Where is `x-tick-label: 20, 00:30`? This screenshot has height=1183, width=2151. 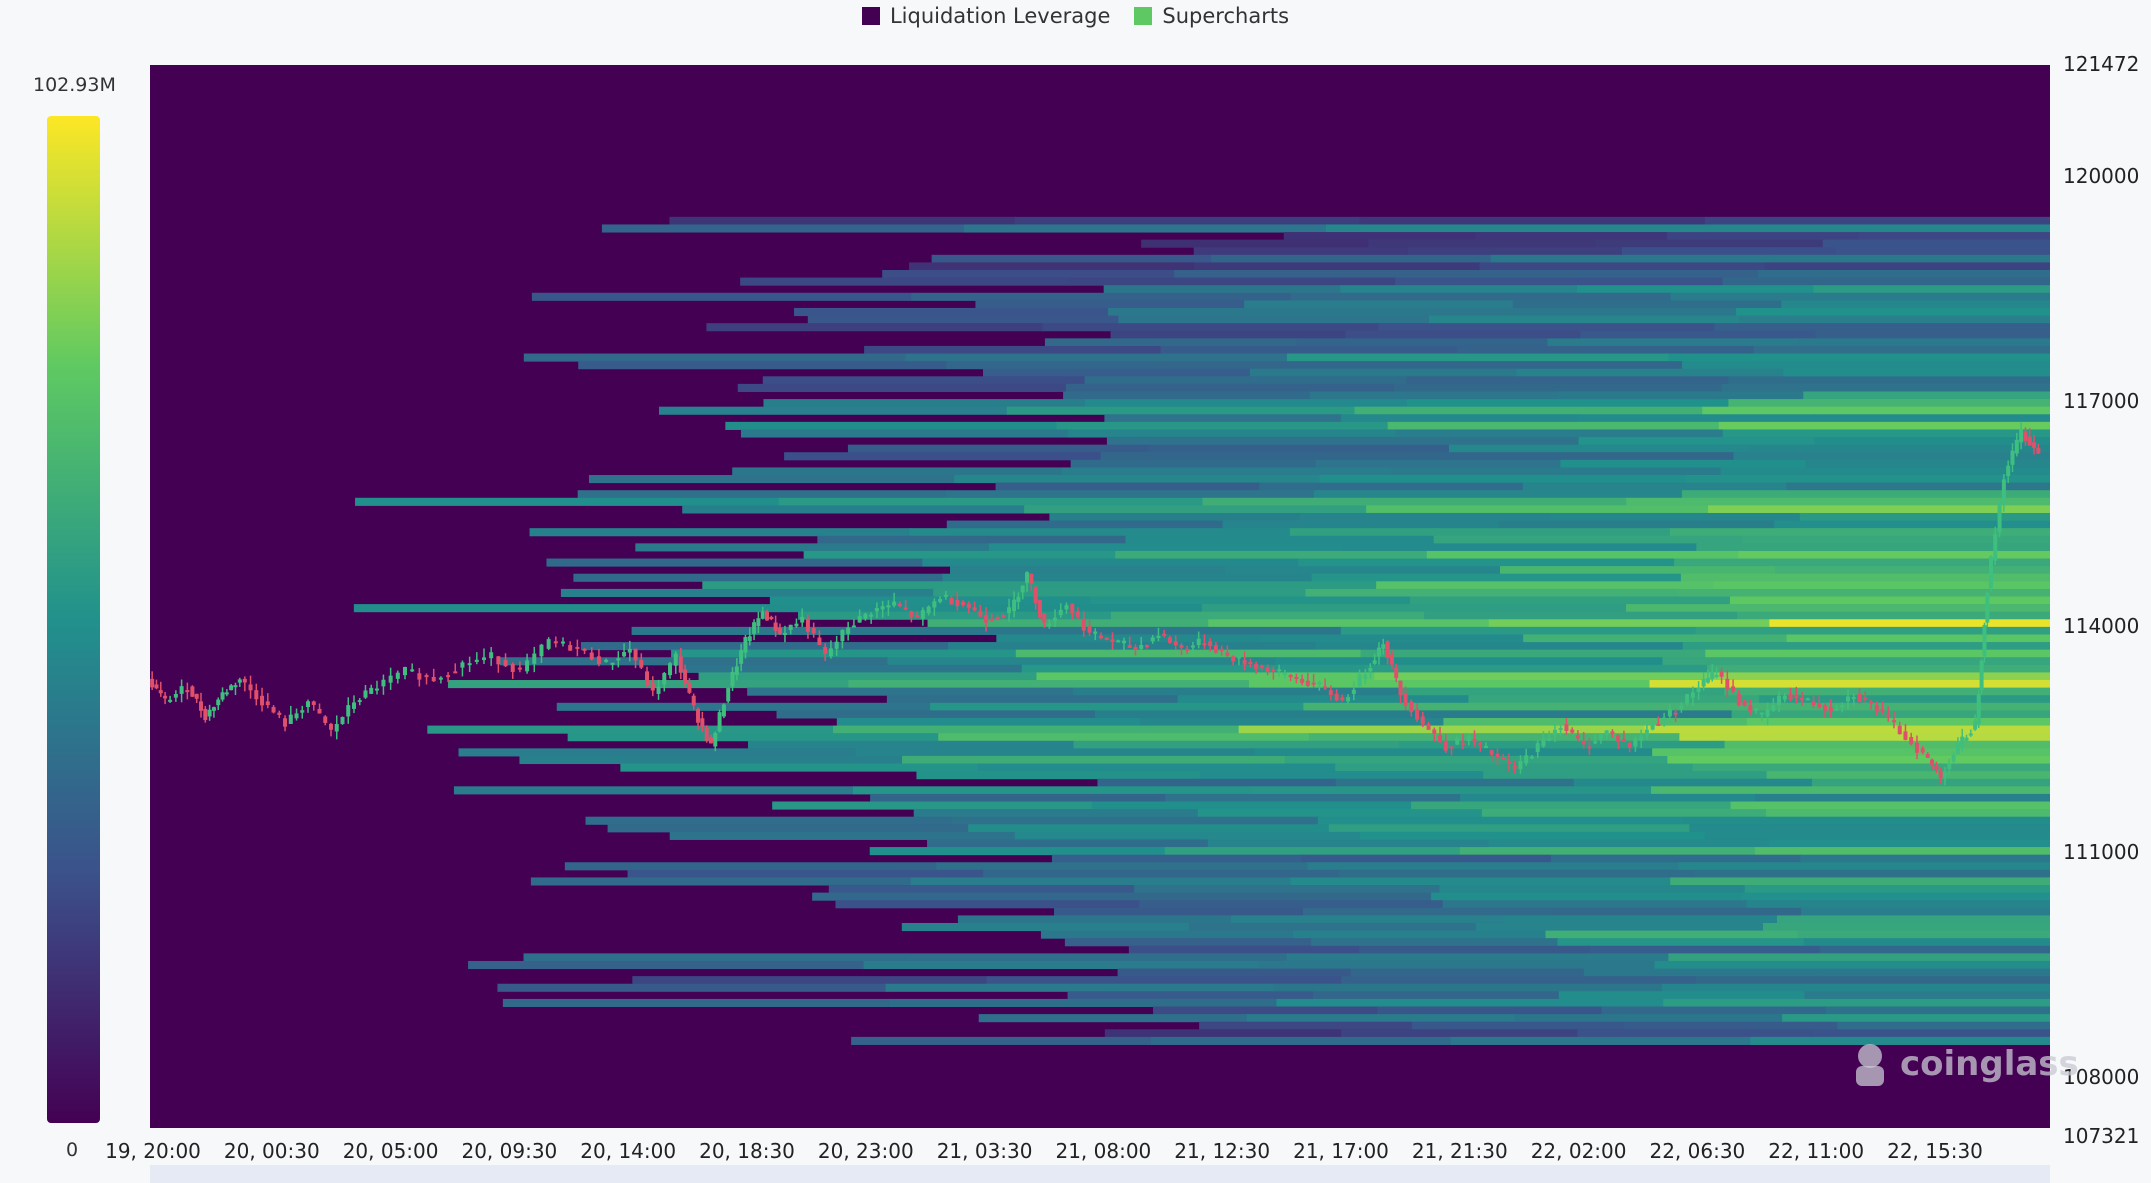 x-tick-label: 20, 00:30 is located at coordinates (271, 1151).